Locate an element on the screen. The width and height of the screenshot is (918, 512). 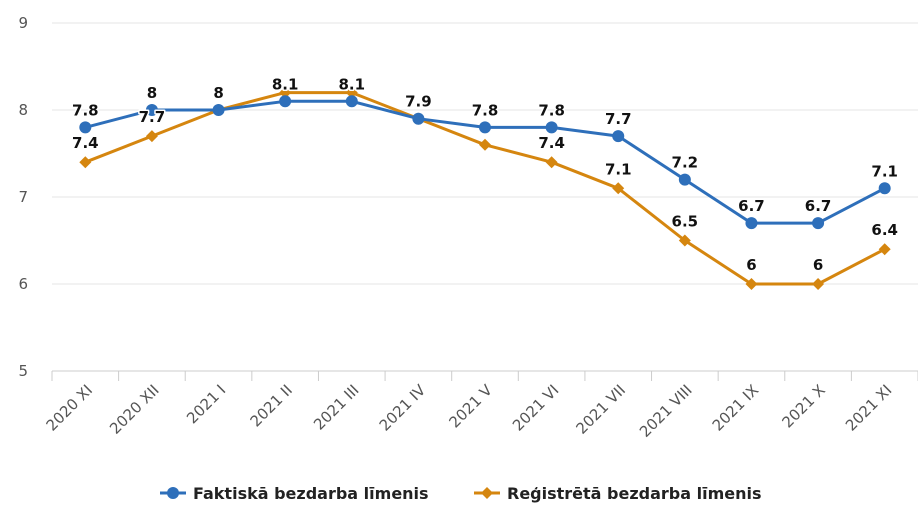
data-label-faktiska: 7.7 is located at coordinates (618, 119).